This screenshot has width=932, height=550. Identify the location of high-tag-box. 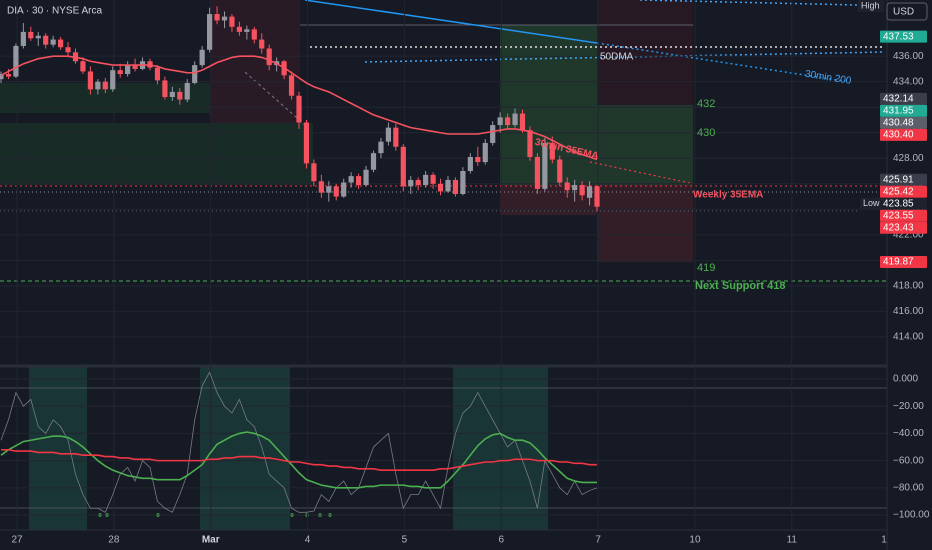
(871, 6).